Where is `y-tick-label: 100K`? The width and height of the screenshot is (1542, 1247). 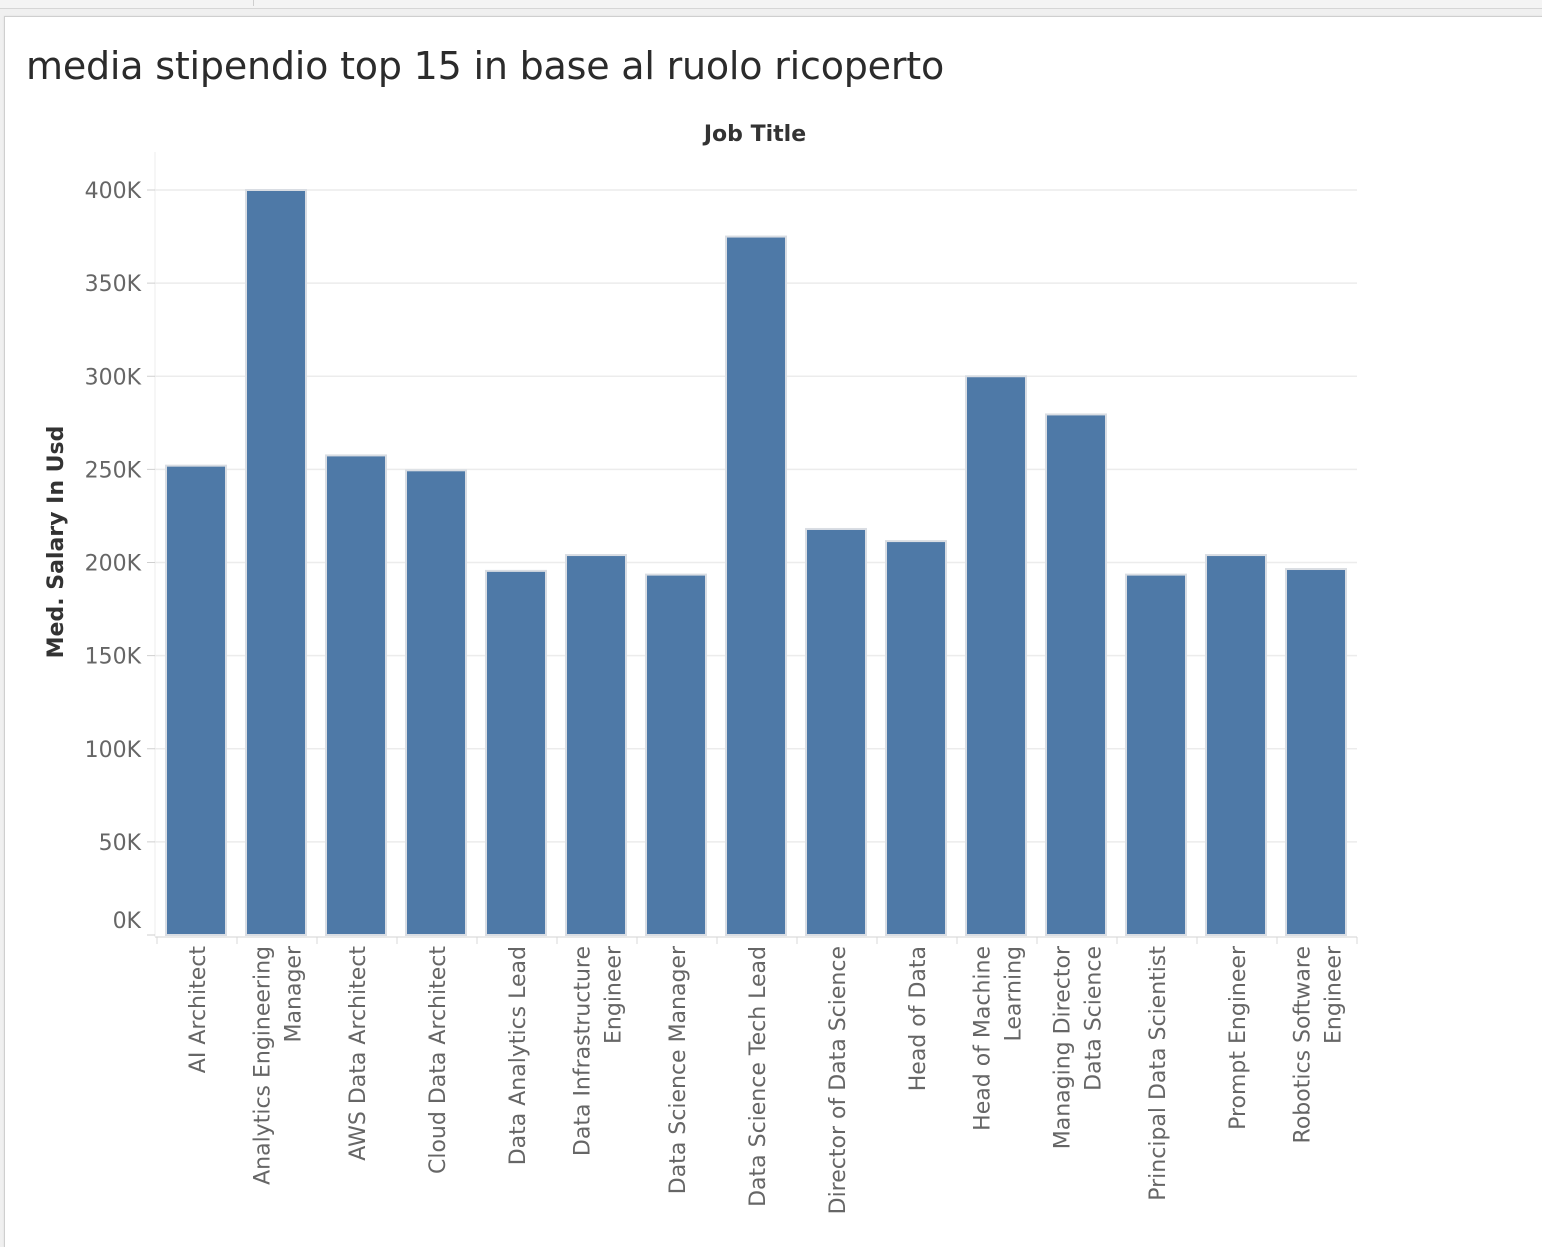 y-tick-label: 100K is located at coordinates (113, 750).